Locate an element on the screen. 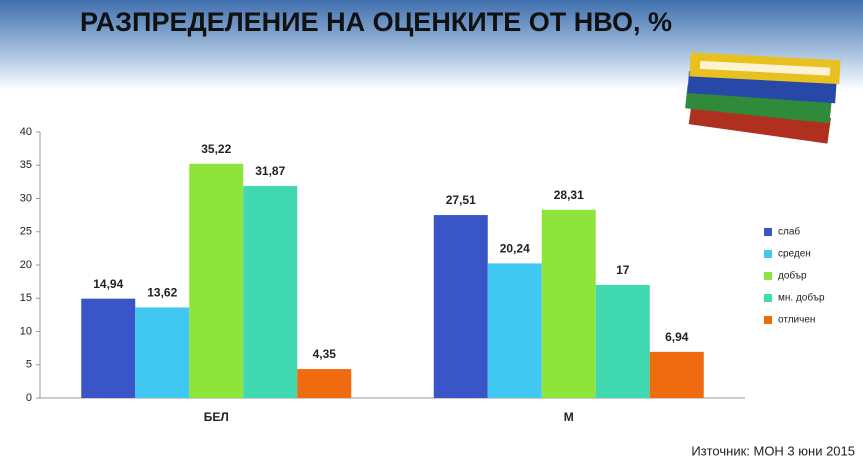 The height and width of the screenshot is (471, 863). data-label: 4,35 is located at coordinates (325, 354).